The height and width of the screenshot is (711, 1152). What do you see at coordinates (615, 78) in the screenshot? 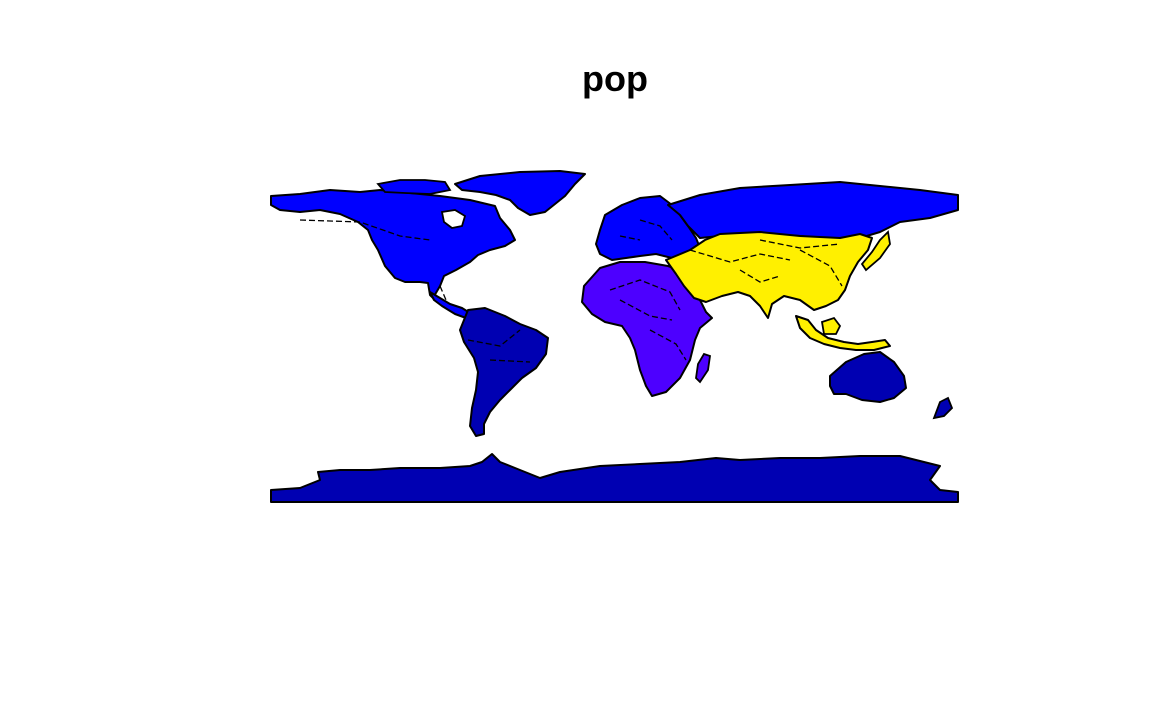
I see `plot-title: pop` at bounding box center [615, 78].